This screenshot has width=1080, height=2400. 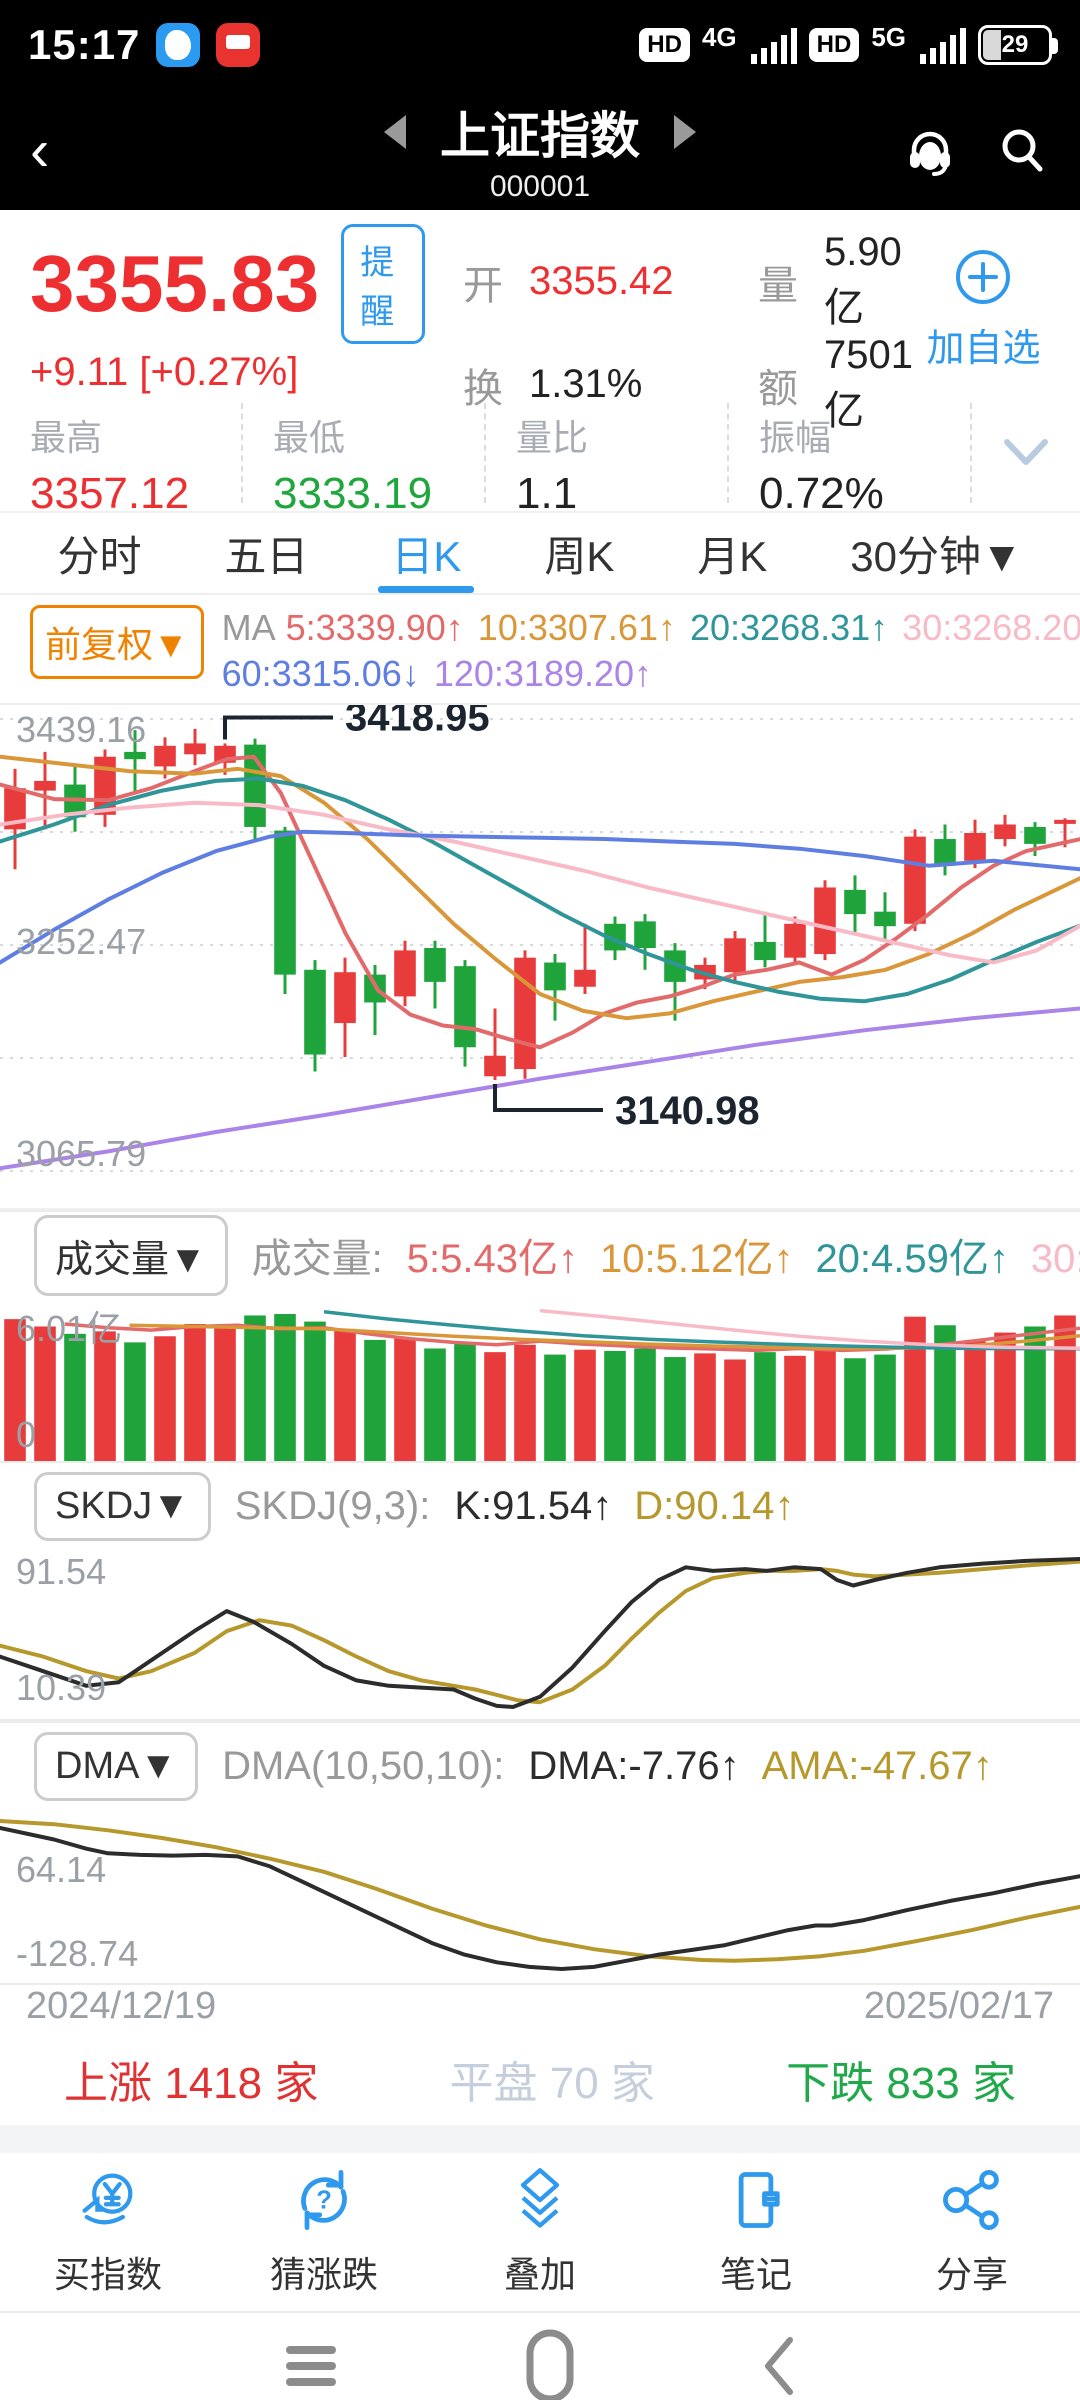 I want to click on dma-chart-pane: 64.14 -128.74, so click(x=540, y=1897).